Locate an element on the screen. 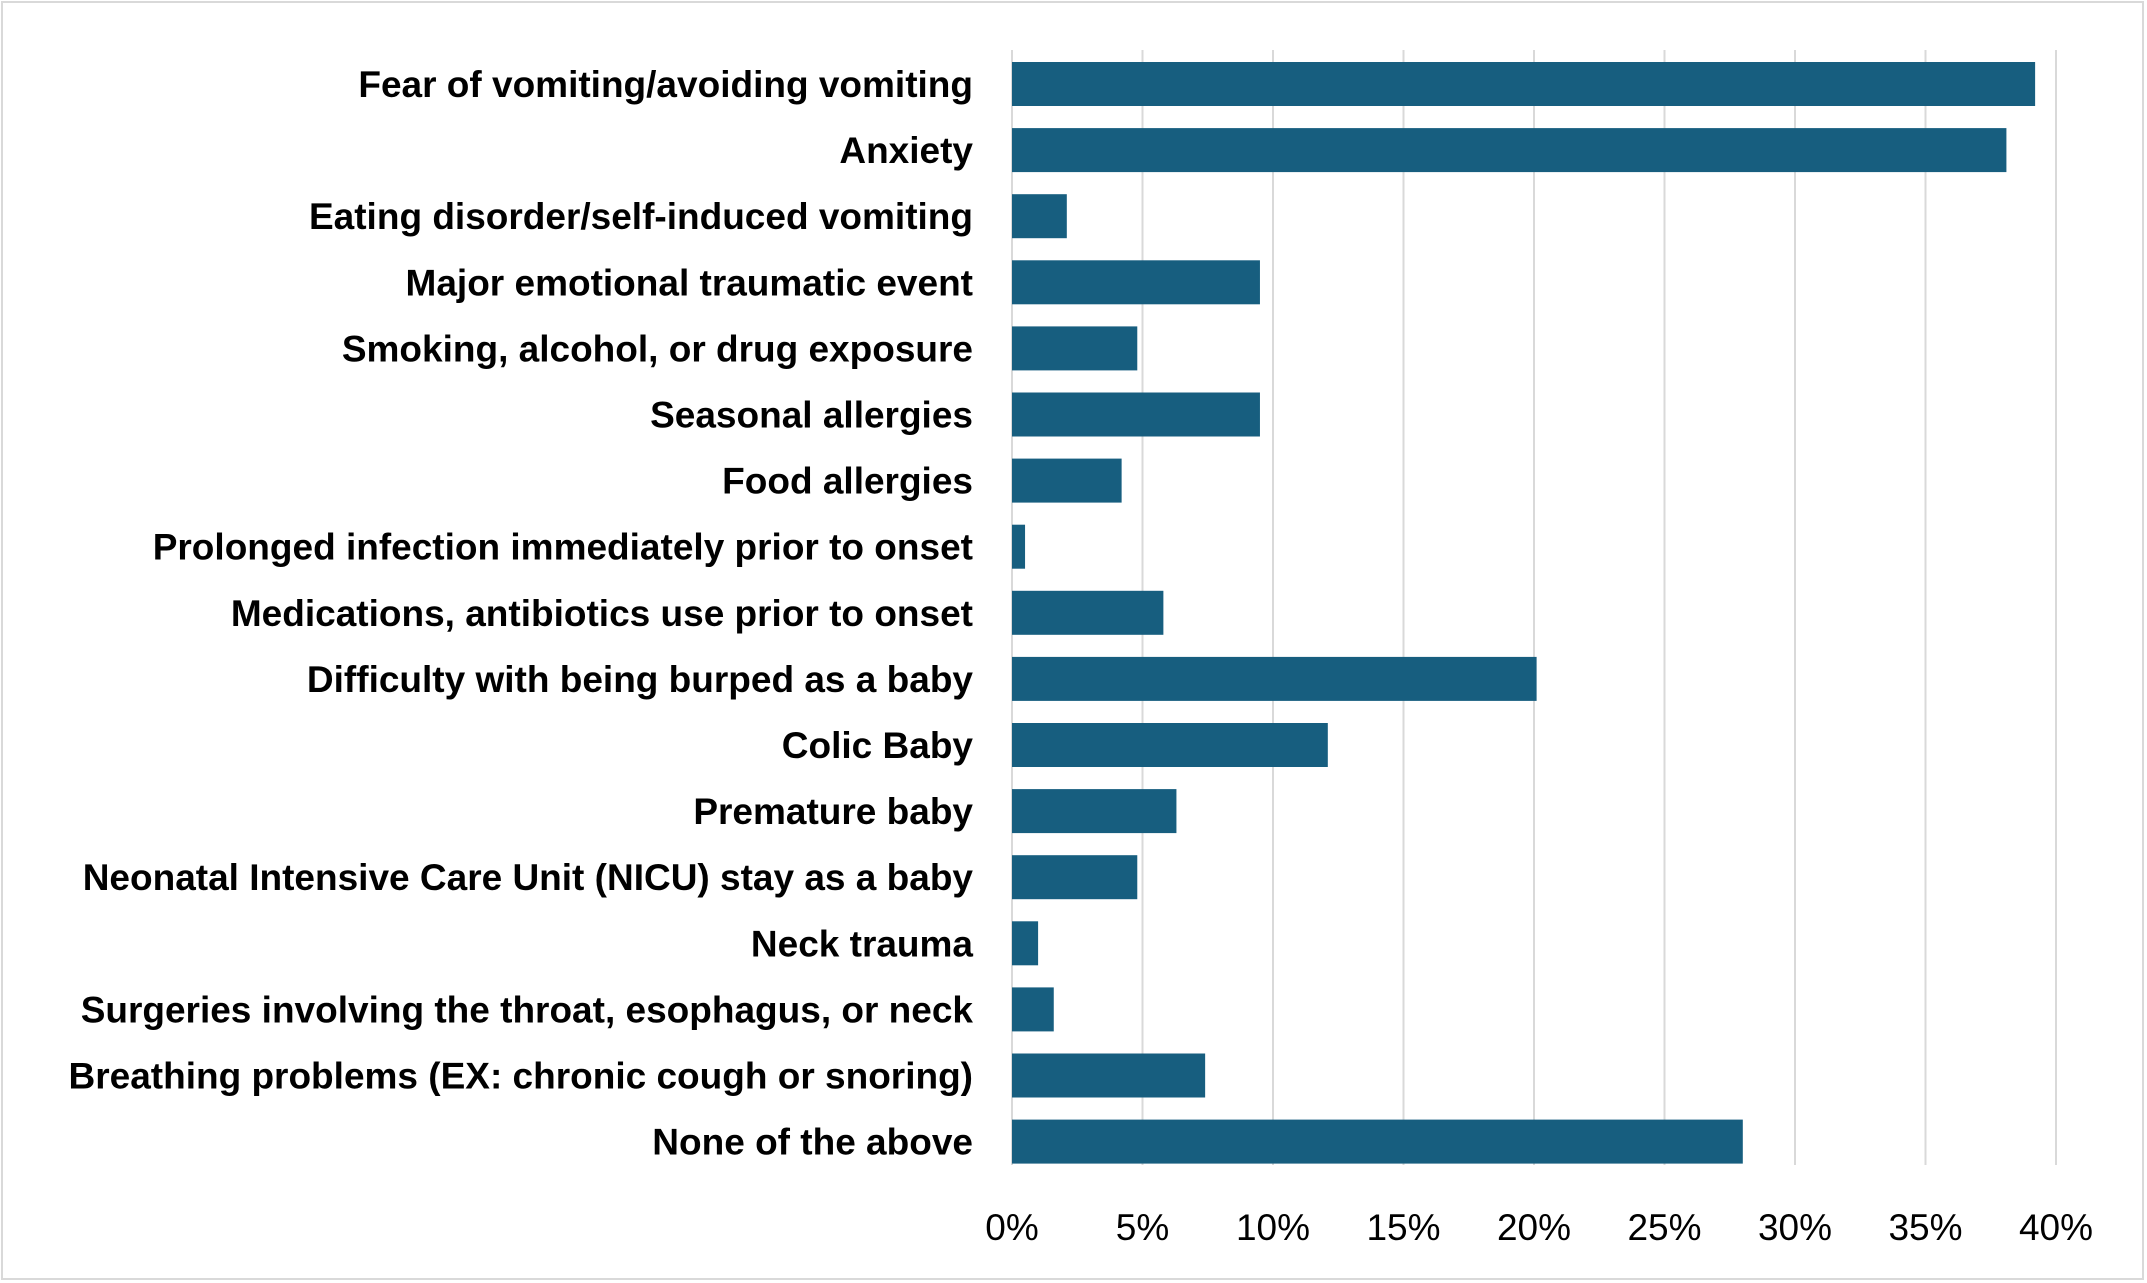 The width and height of the screenshot is (2147, 1283). category-label: Eating disorder/self-induced vomiting is located at coordinates (641, 216).